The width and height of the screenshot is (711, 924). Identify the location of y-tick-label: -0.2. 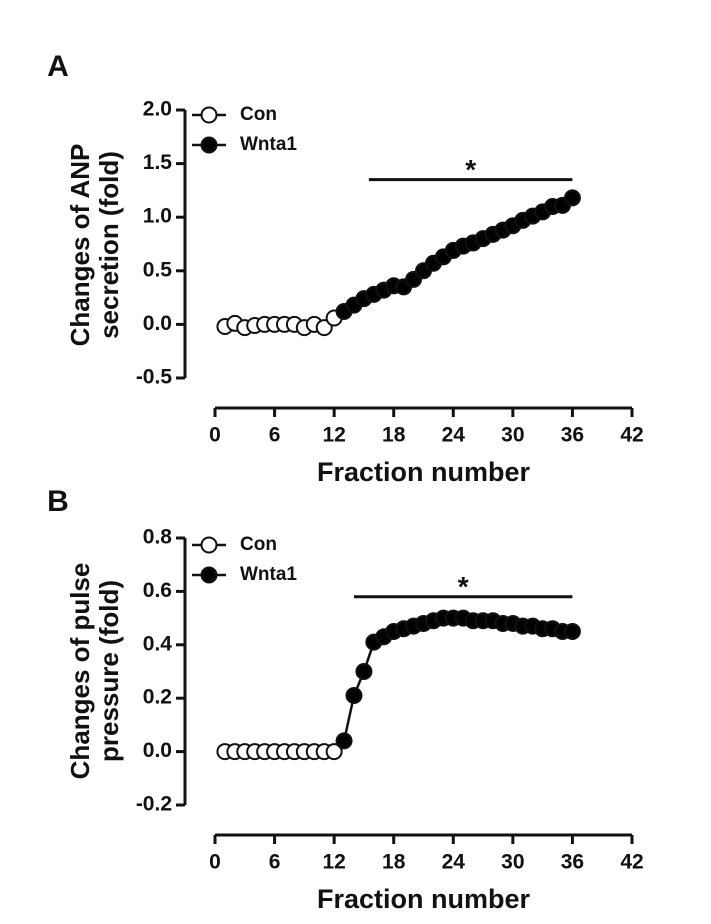
(154, 804).